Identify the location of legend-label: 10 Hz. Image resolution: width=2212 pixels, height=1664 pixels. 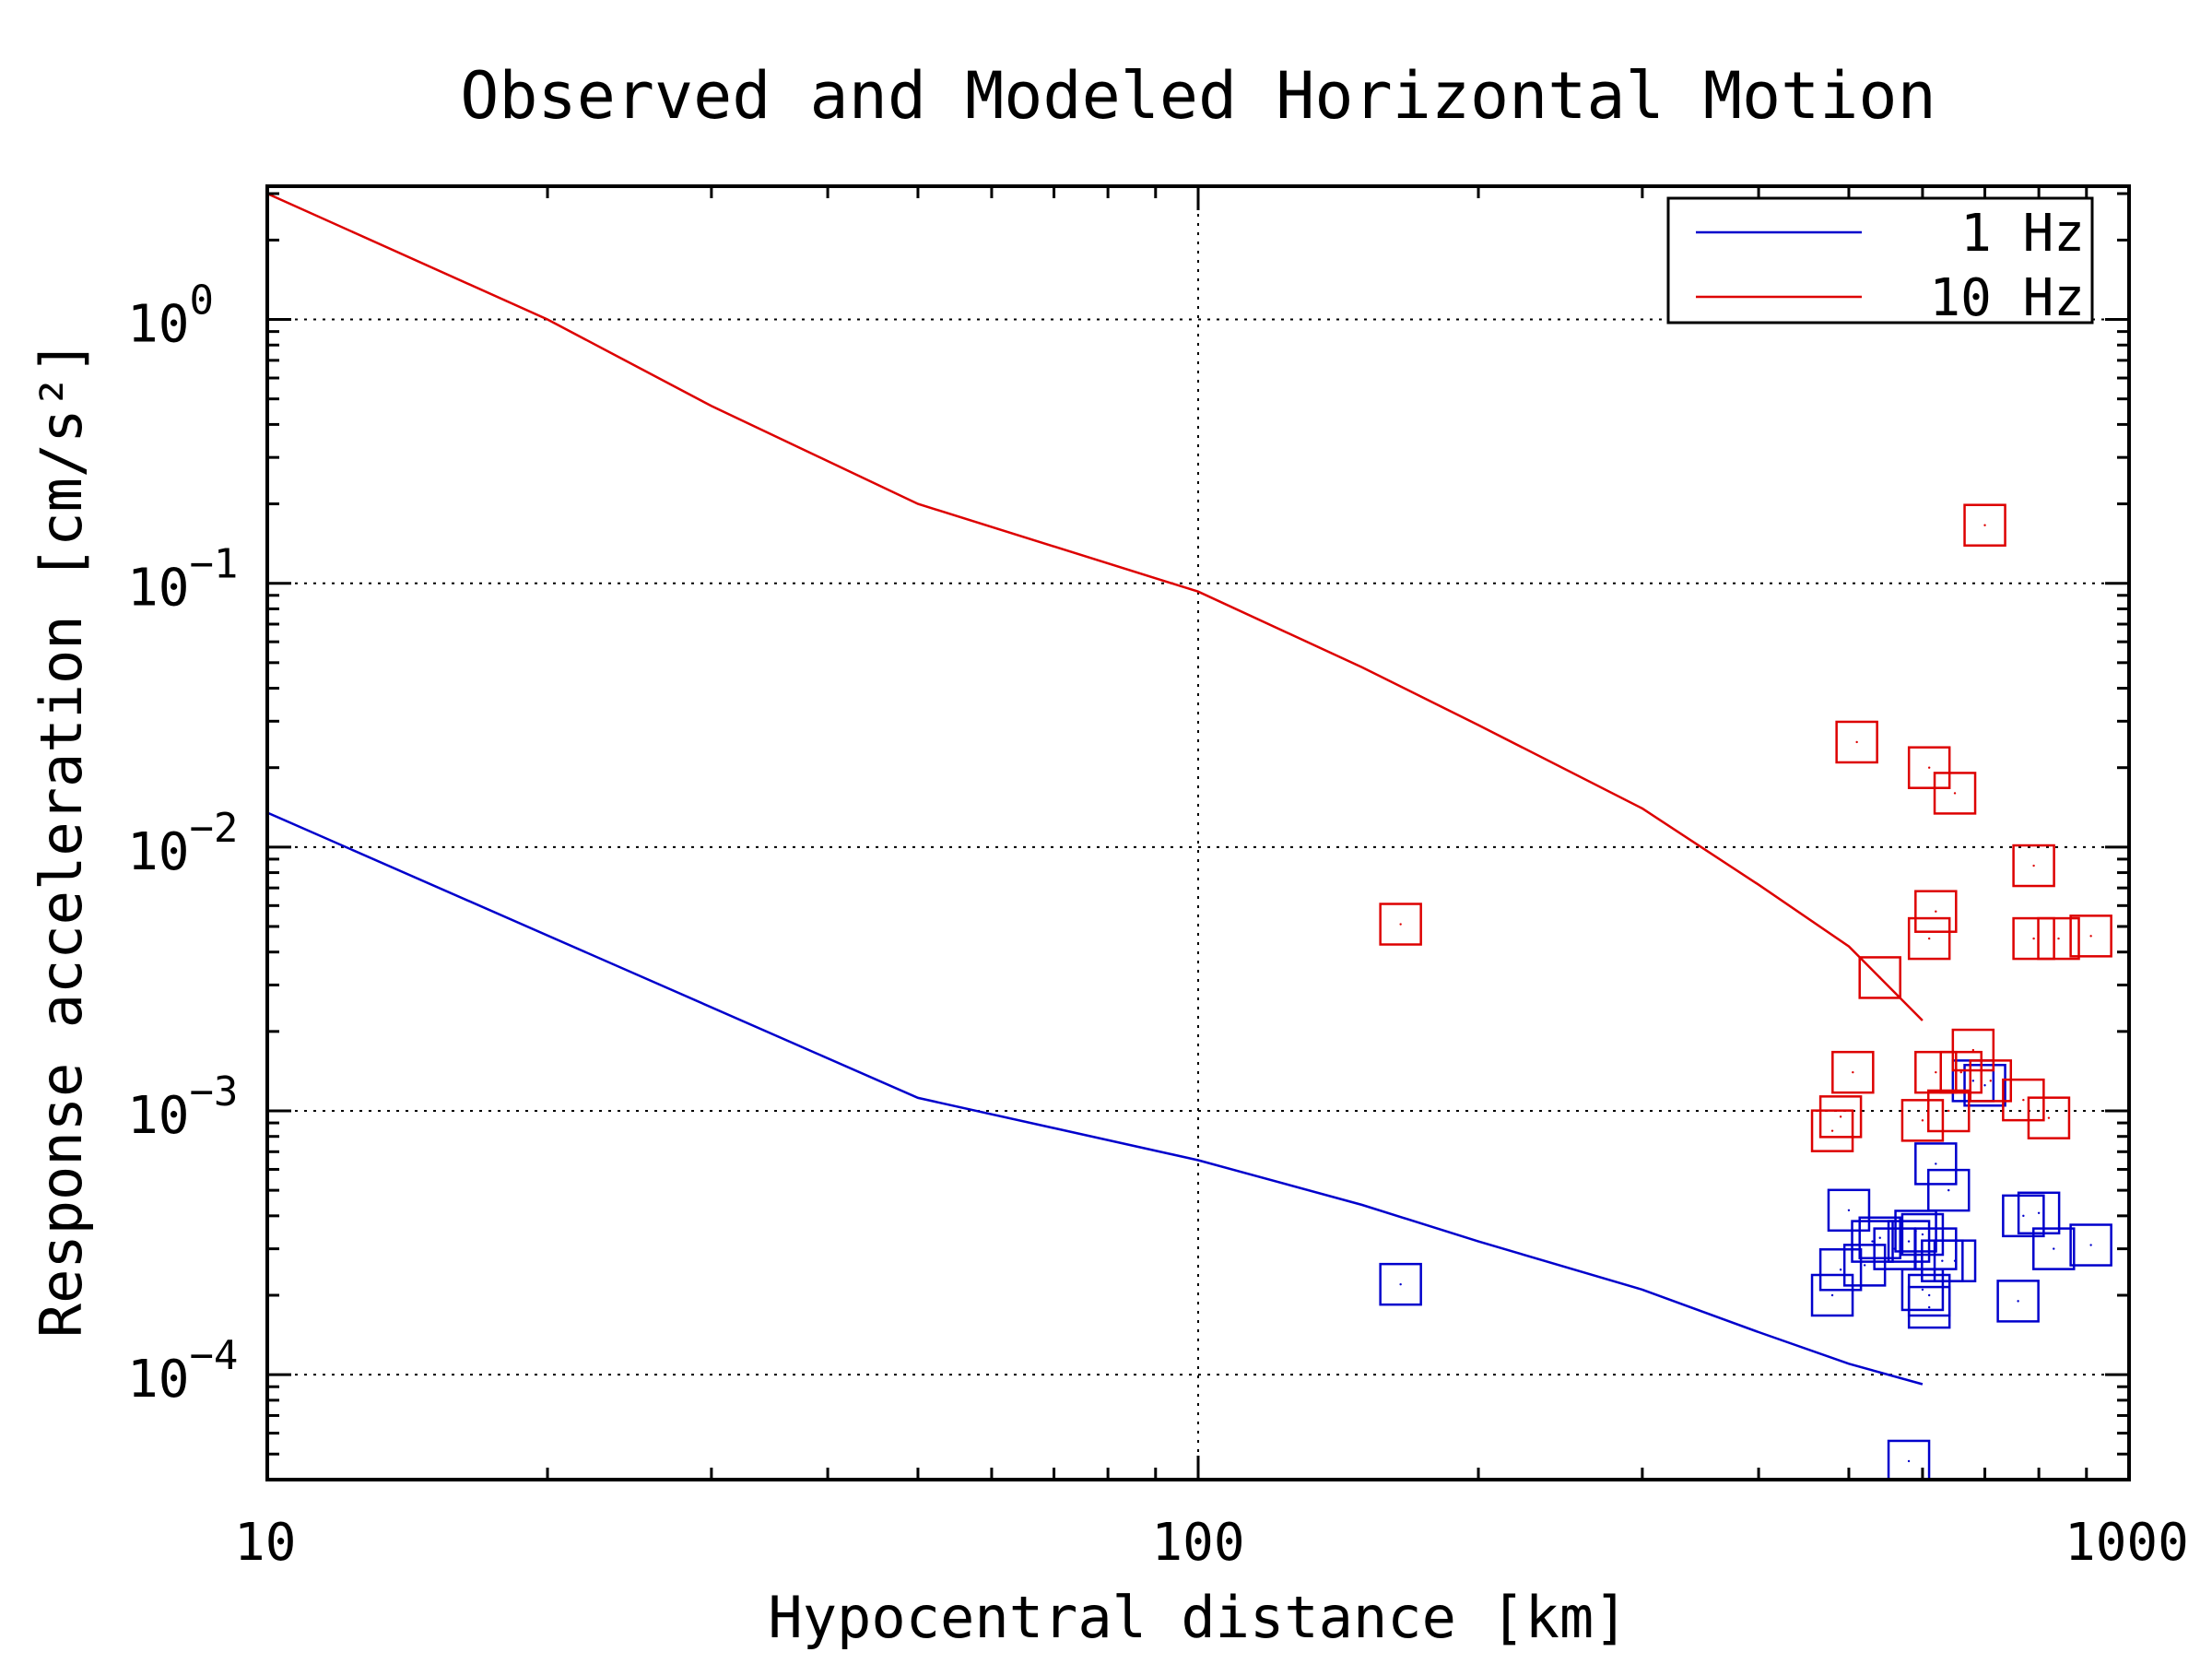
(2007, 298).